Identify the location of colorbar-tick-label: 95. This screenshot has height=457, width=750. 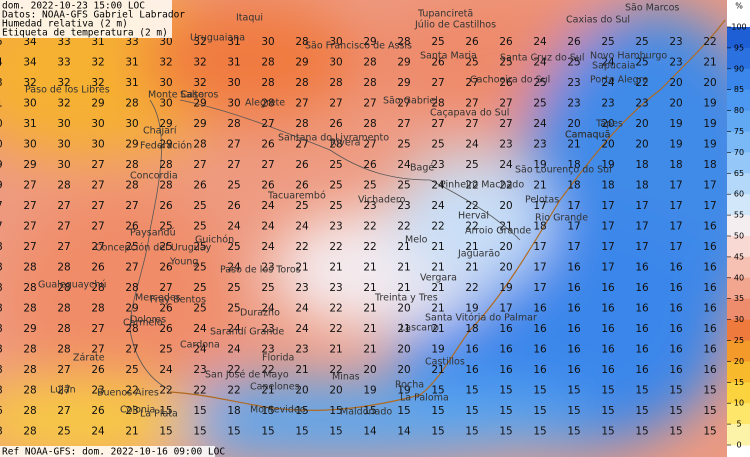
(739, 47).